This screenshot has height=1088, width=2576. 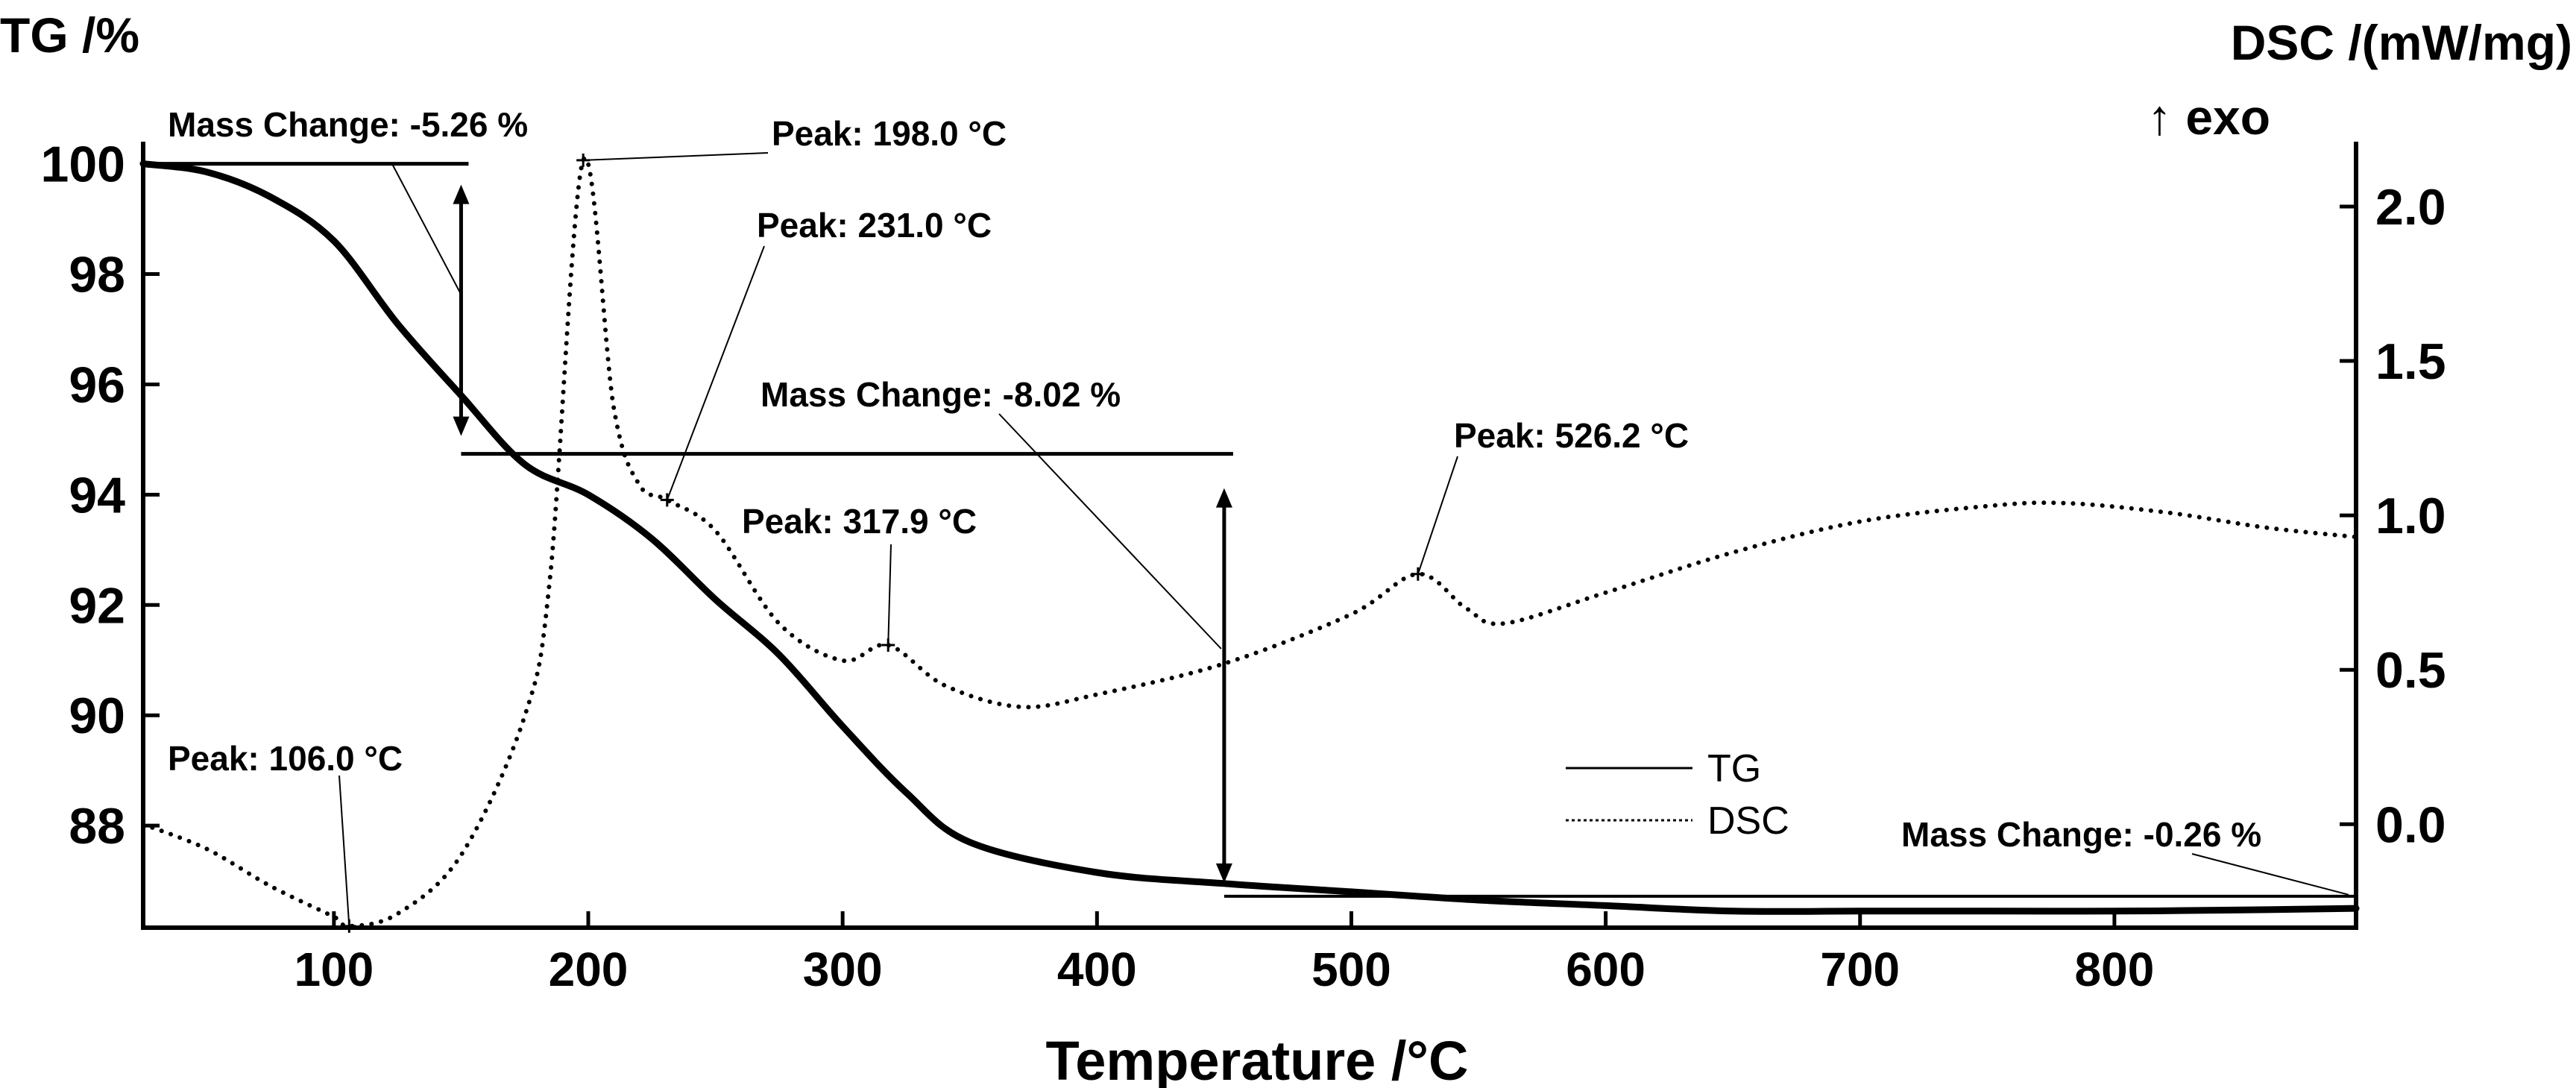 I want to click on mass-change-3-leader, so click(x=2270, y=874).